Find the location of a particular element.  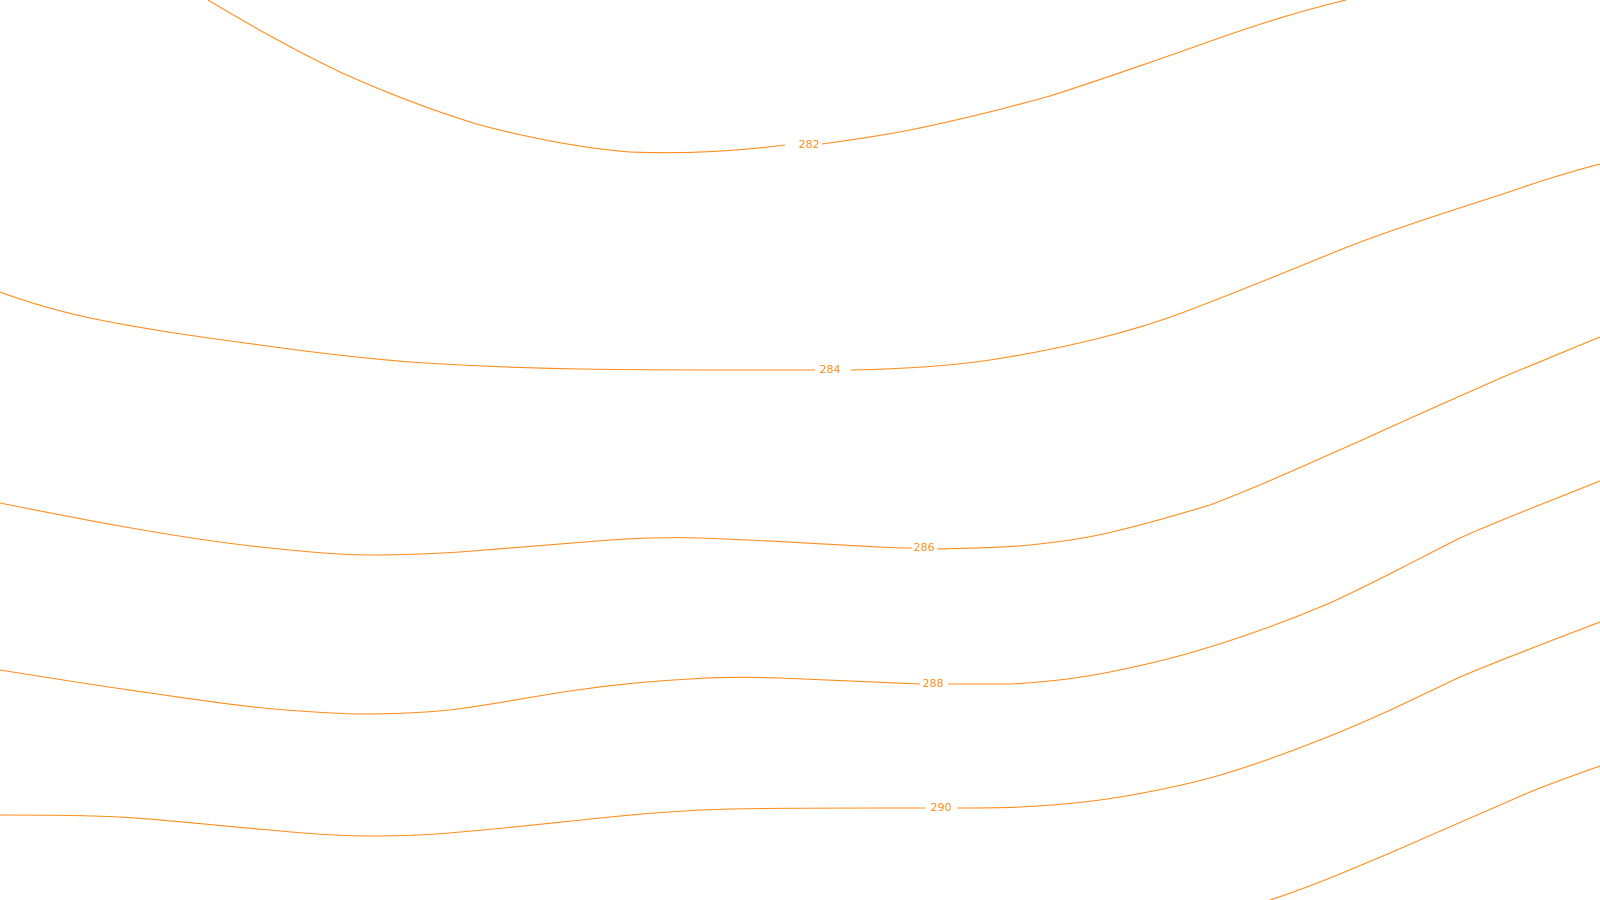

contour-282: 282 is located at coordinates (777, 77).